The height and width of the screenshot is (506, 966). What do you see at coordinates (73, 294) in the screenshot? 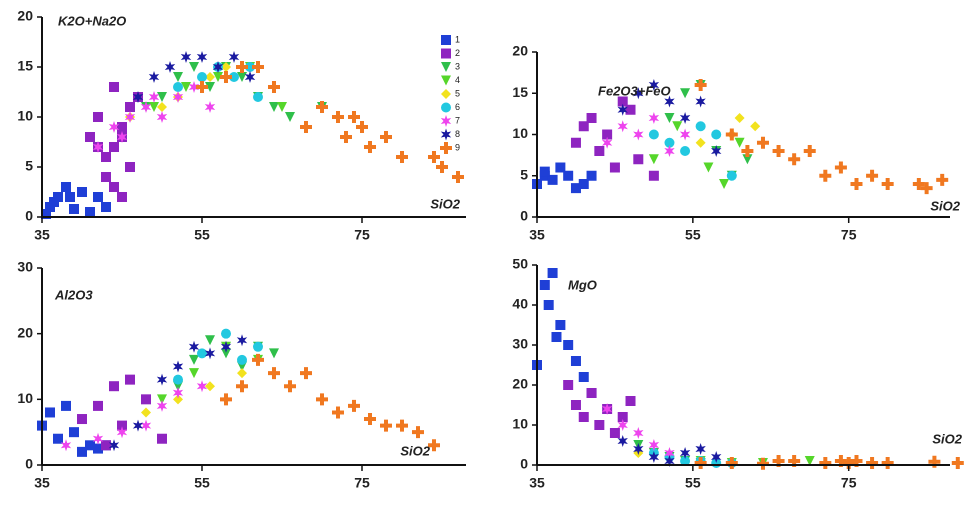
I see `y-axis-label: Al2O3` at bounding box center [73, 294].